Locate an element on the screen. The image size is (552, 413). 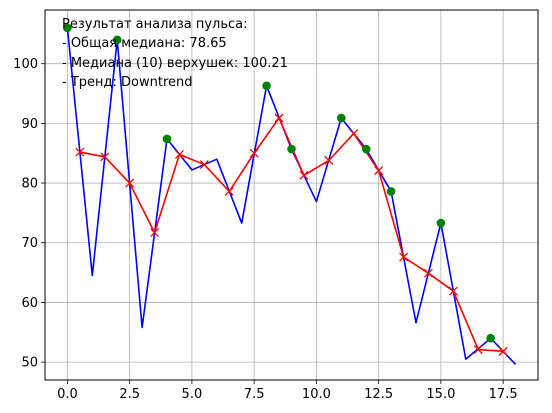
annotation-line-4: - Тренд: Downtrend is located at coordinates (127, 82).